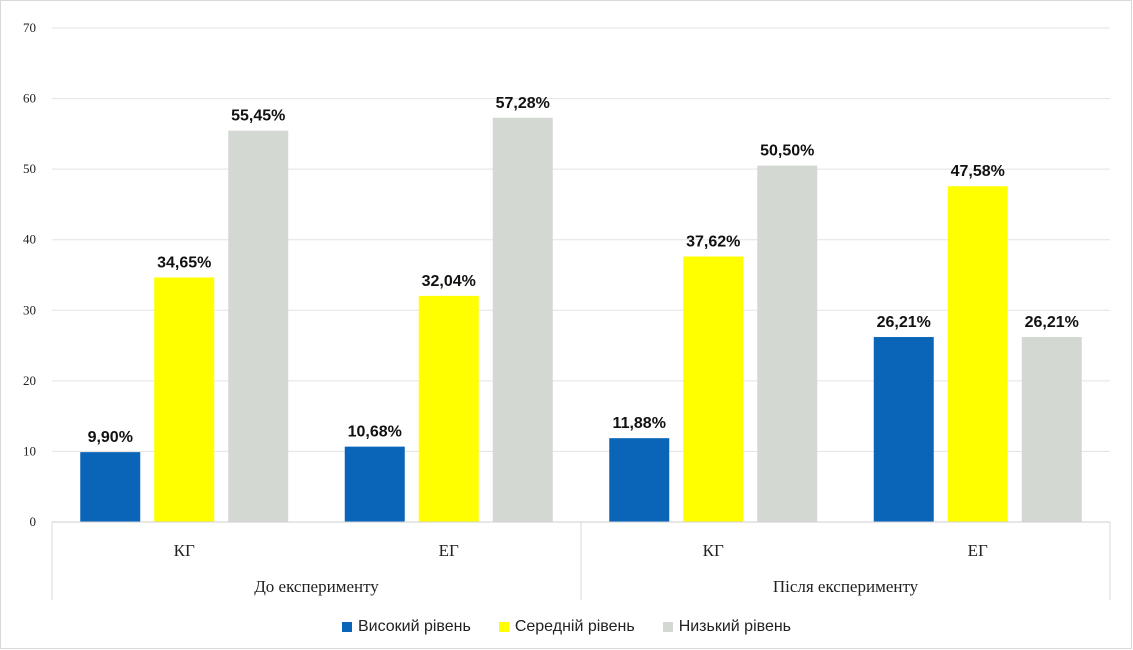 The width and height of the screenshot is (1133, 650). Describe the element at coordinates (29, 27) in the screenshot. I see `y-tick-label: 70` at that location.